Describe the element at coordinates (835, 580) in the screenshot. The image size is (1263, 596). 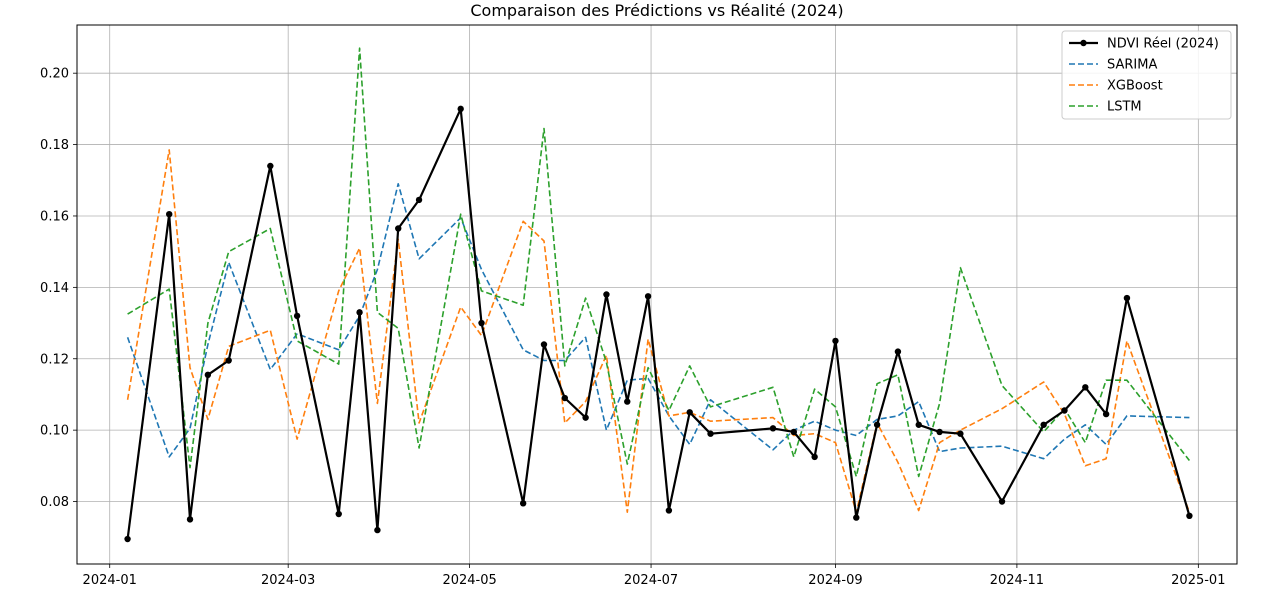
I see `x-tick-label: 2024-09` at that location.